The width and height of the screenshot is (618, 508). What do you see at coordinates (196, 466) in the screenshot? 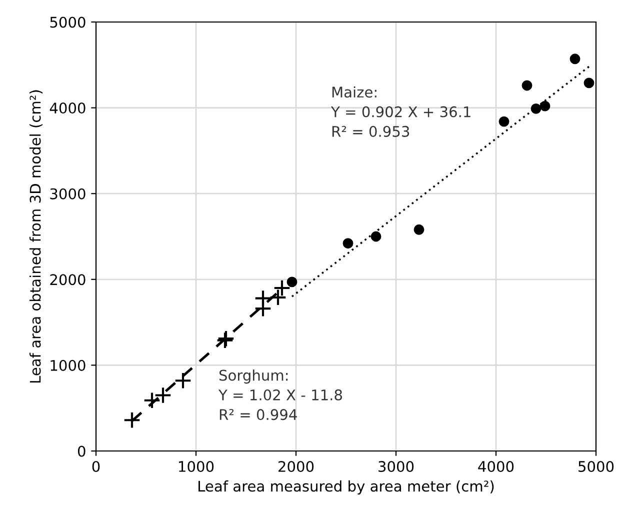
I see `x-tick-label: 1000` at bounding box center [196, 466].